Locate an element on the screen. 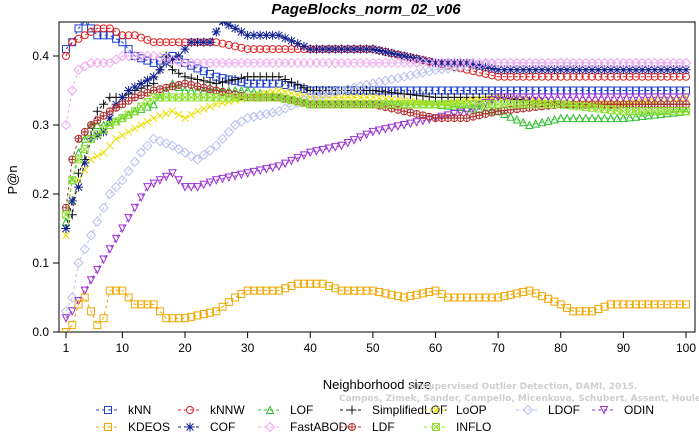 Image resolution: width=699 pixels, height=434 pixels. x-tick-label: 50 is located at coordinates (373, 348).